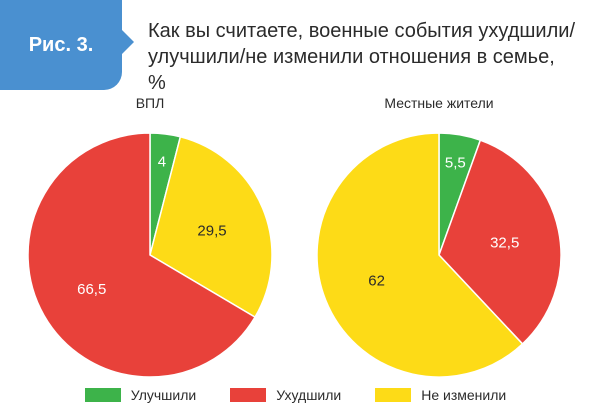 The image size is (591, 413). Describe the element at coordinates (376, 281) in the screenshot. I see `pie-data-label-unchanged: 62` at that location.